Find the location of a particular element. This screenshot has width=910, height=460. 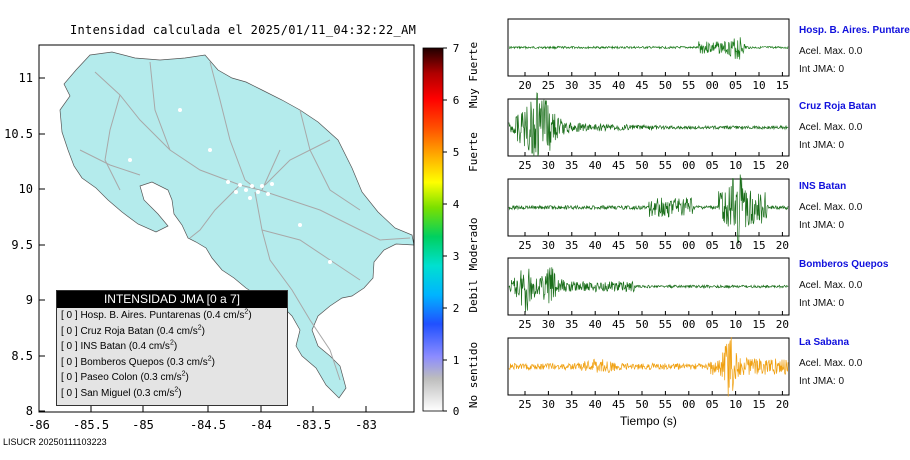

map-y-tick-label: 10.5 is located at coordinates (18, 134).